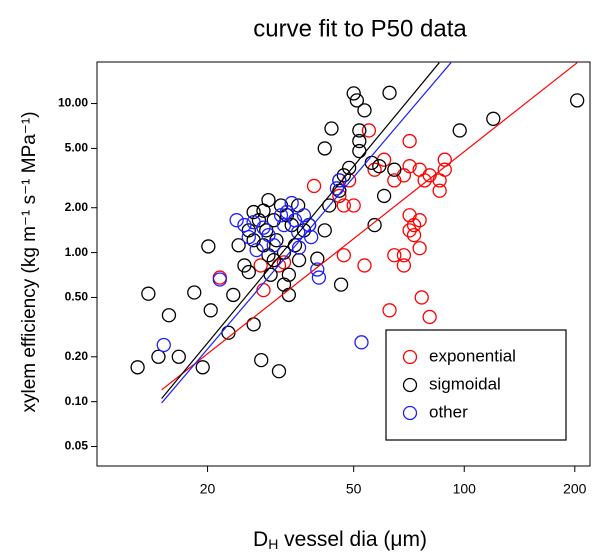 This screenshot has width=597, height=560. What do you see at coordinates (465, 489) in the screenshot?
I see `x-tick-label: 100` at bounding box center [465, 489].